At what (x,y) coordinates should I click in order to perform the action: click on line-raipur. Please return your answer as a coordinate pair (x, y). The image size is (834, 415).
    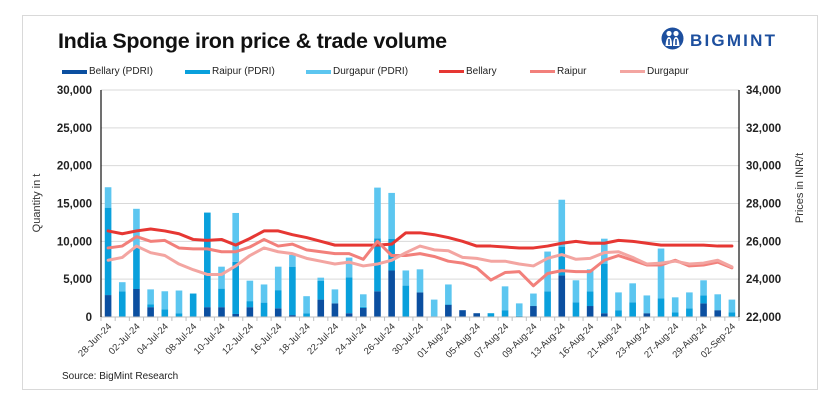
    Looking at the image, I should click on (420, 261).